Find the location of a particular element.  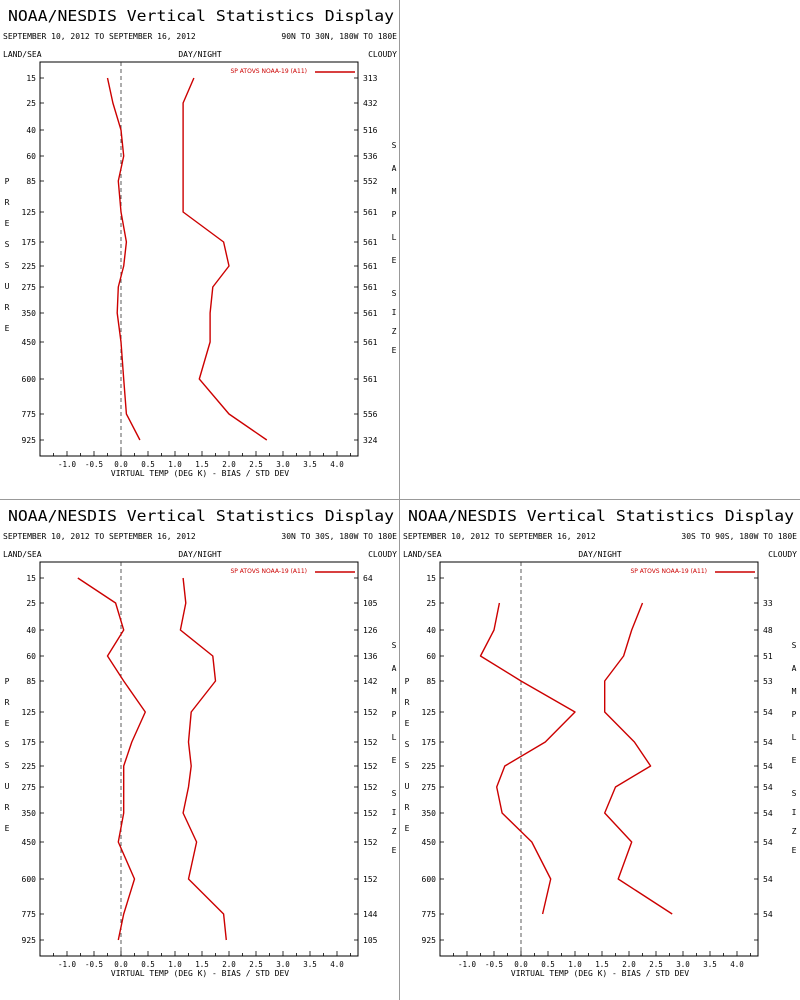

region-label: 90N TO 30N, 180W TO 180E is located at coordinates (339, 36).